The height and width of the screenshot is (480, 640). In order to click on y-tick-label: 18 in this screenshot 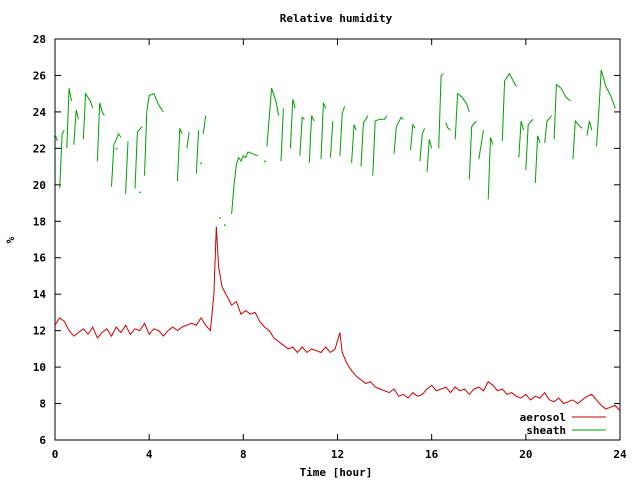, I will do `click(39, 221)`.